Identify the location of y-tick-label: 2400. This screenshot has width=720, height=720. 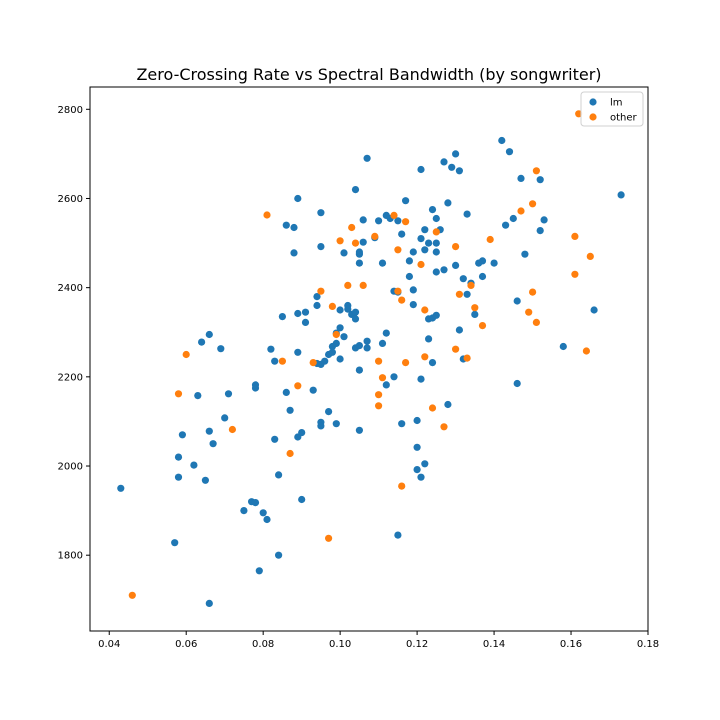
(70, 288).